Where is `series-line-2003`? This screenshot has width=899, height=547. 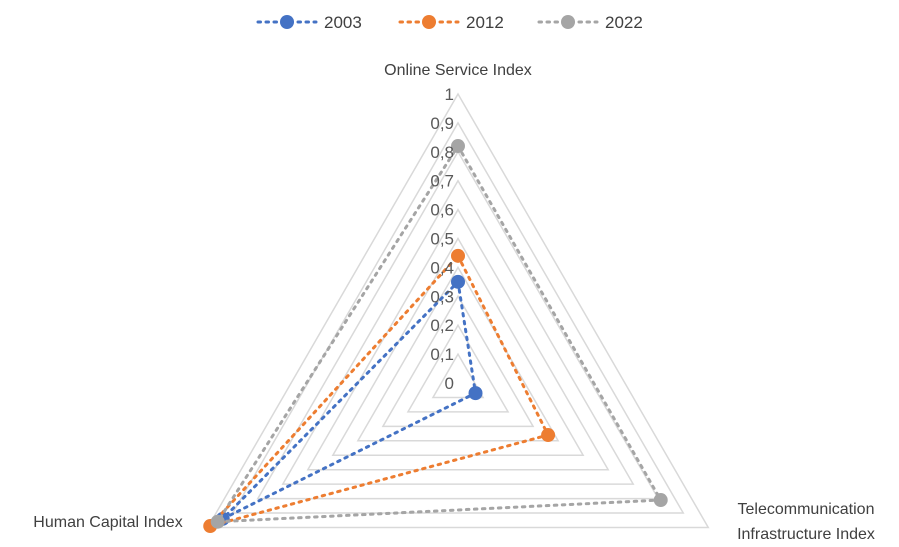
series-line-2003 is located at coordinates (349, 399).